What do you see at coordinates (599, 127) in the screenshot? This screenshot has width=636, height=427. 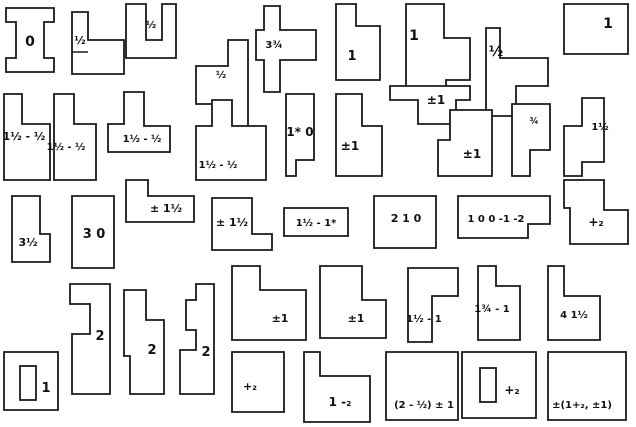 I see `piece-label-19: 1½` at bounding box center [599, 127].